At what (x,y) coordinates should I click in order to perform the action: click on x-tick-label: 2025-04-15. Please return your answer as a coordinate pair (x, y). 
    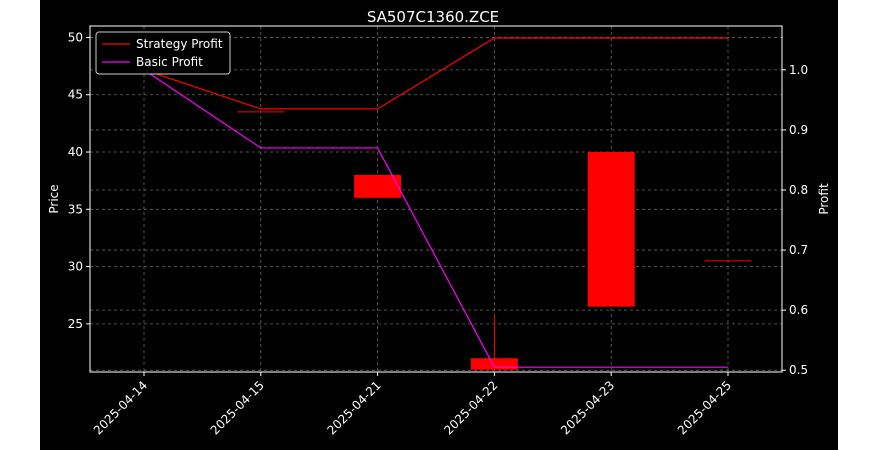
    Looking at the image, I should click on (237, 407).